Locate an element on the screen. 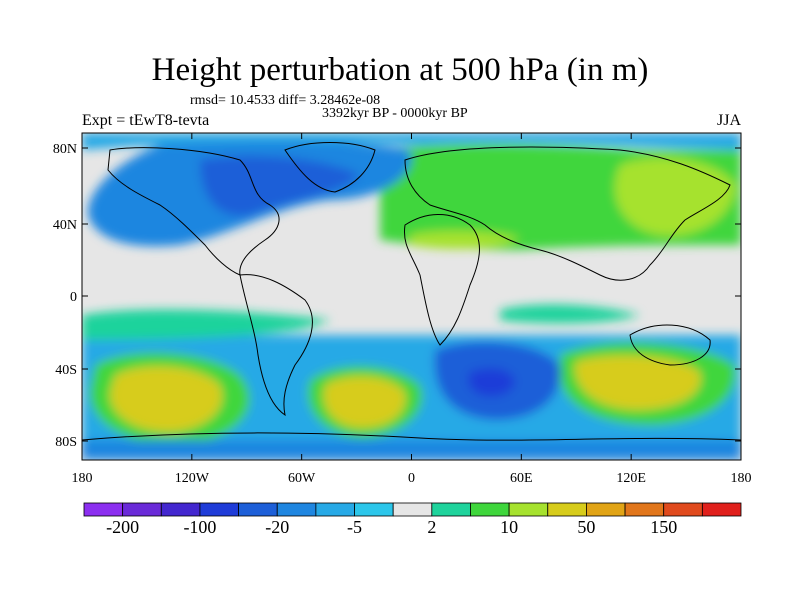 This screenshot has height=600, width=800. lon-tick-label: 120E is located at coordinates (631, 478).